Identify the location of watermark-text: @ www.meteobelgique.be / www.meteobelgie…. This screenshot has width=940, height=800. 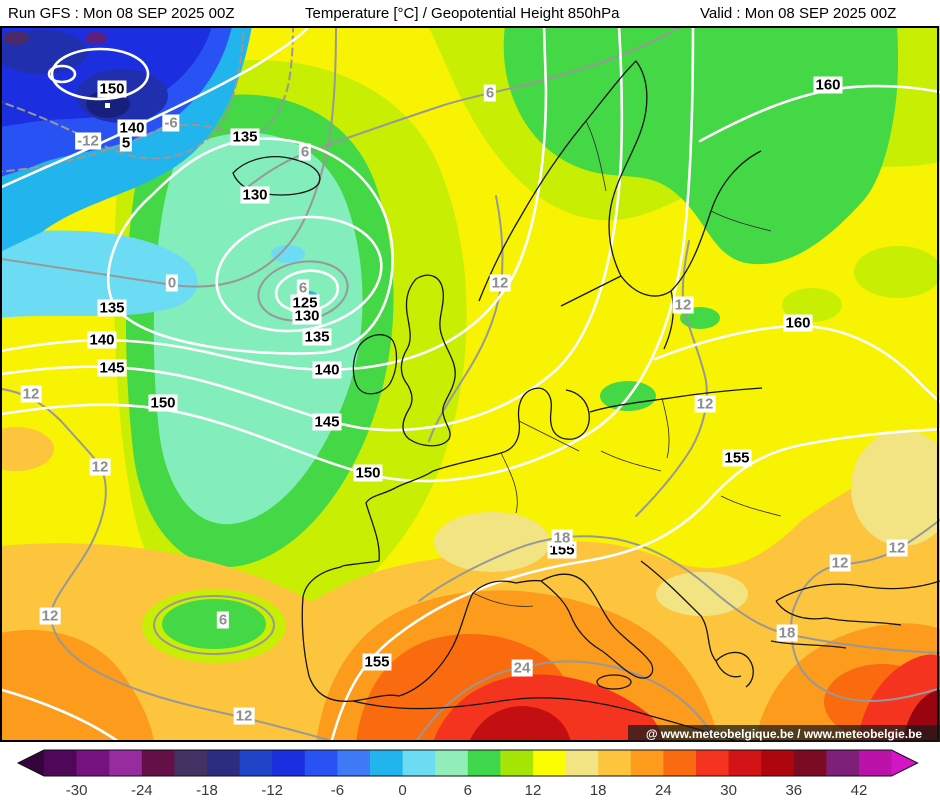
(784, 733).